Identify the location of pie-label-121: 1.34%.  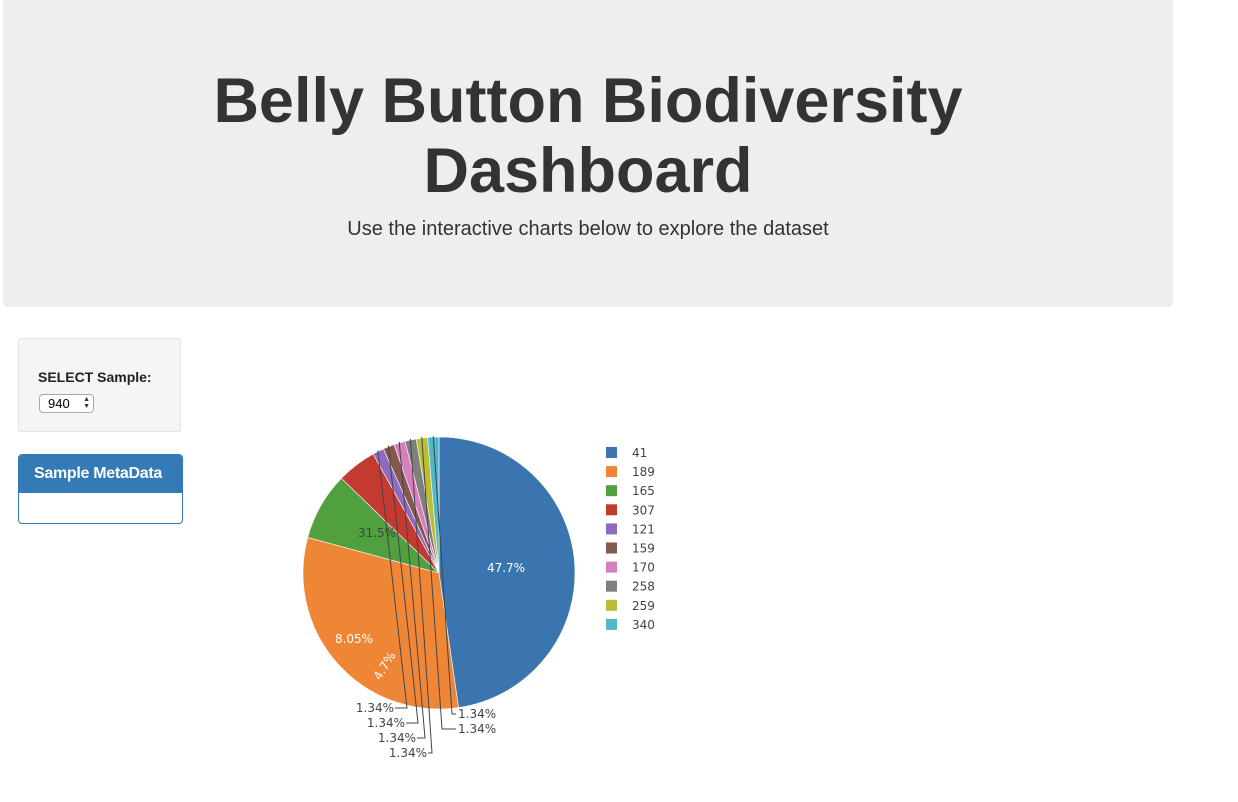
(375, 708).